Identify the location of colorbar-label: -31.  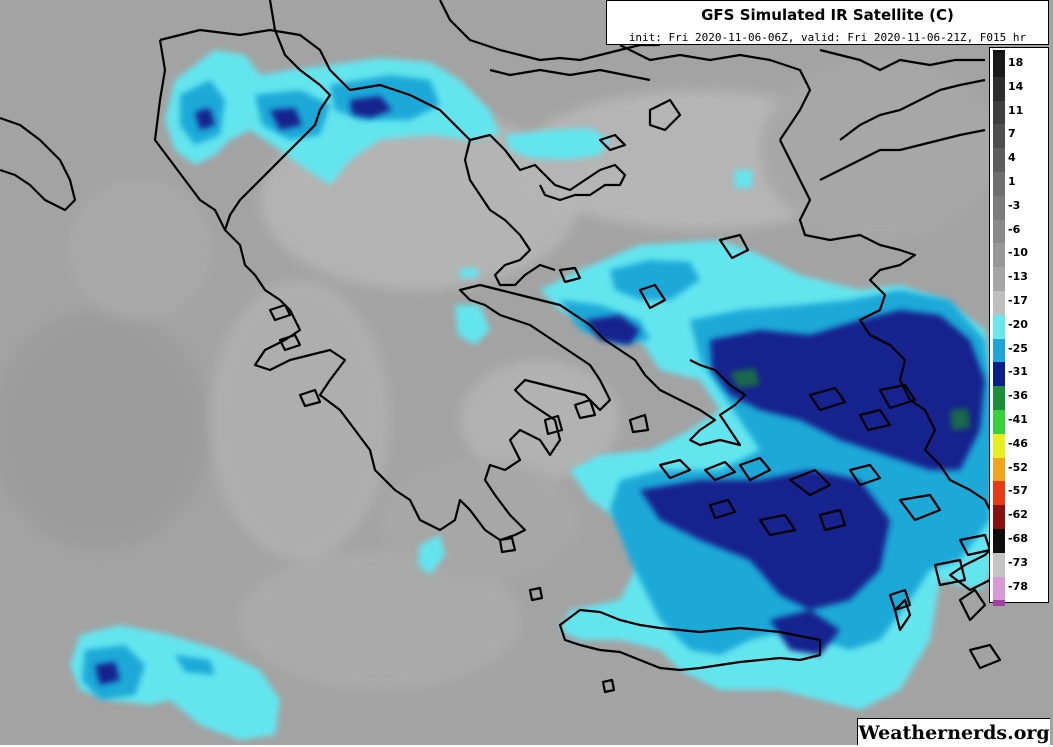
(1018, 372).